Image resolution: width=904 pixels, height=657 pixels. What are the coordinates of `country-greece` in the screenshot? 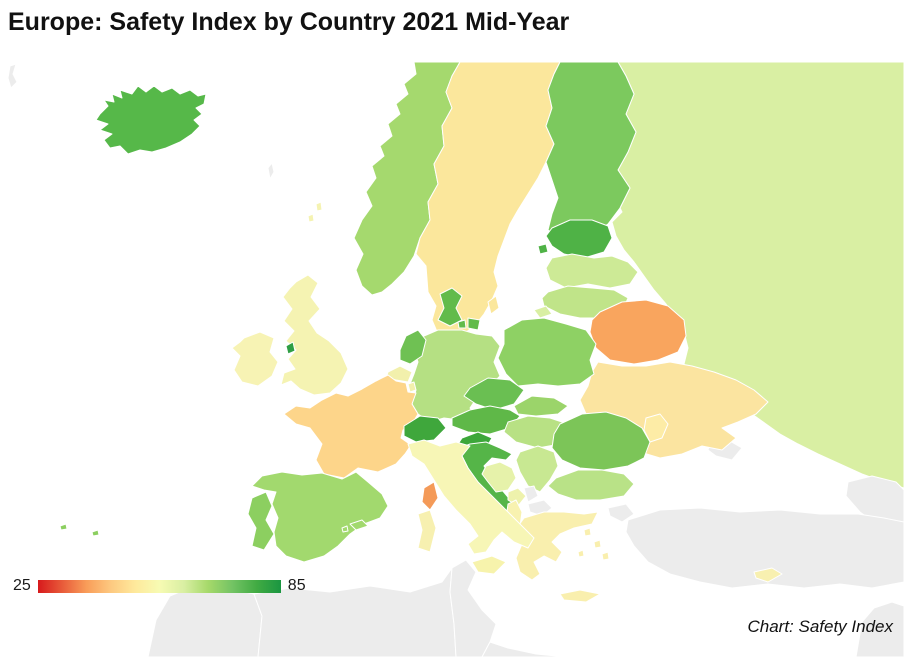 It's located at (556, 546).